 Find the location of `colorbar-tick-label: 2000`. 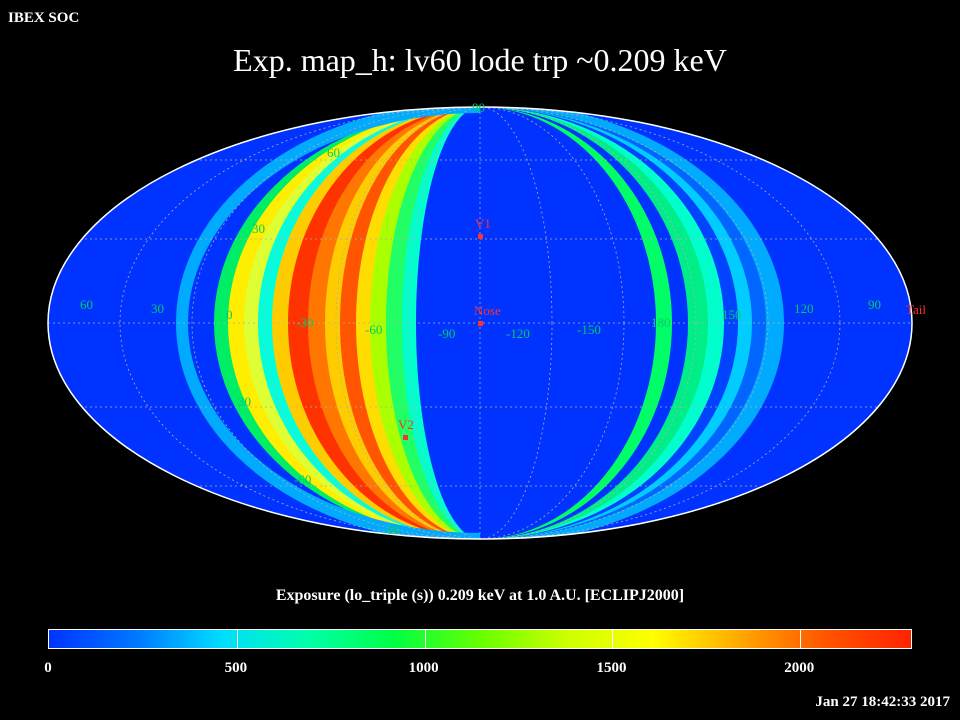

colorbar-tick-label: 2000 is located at coordinates (799, 668).